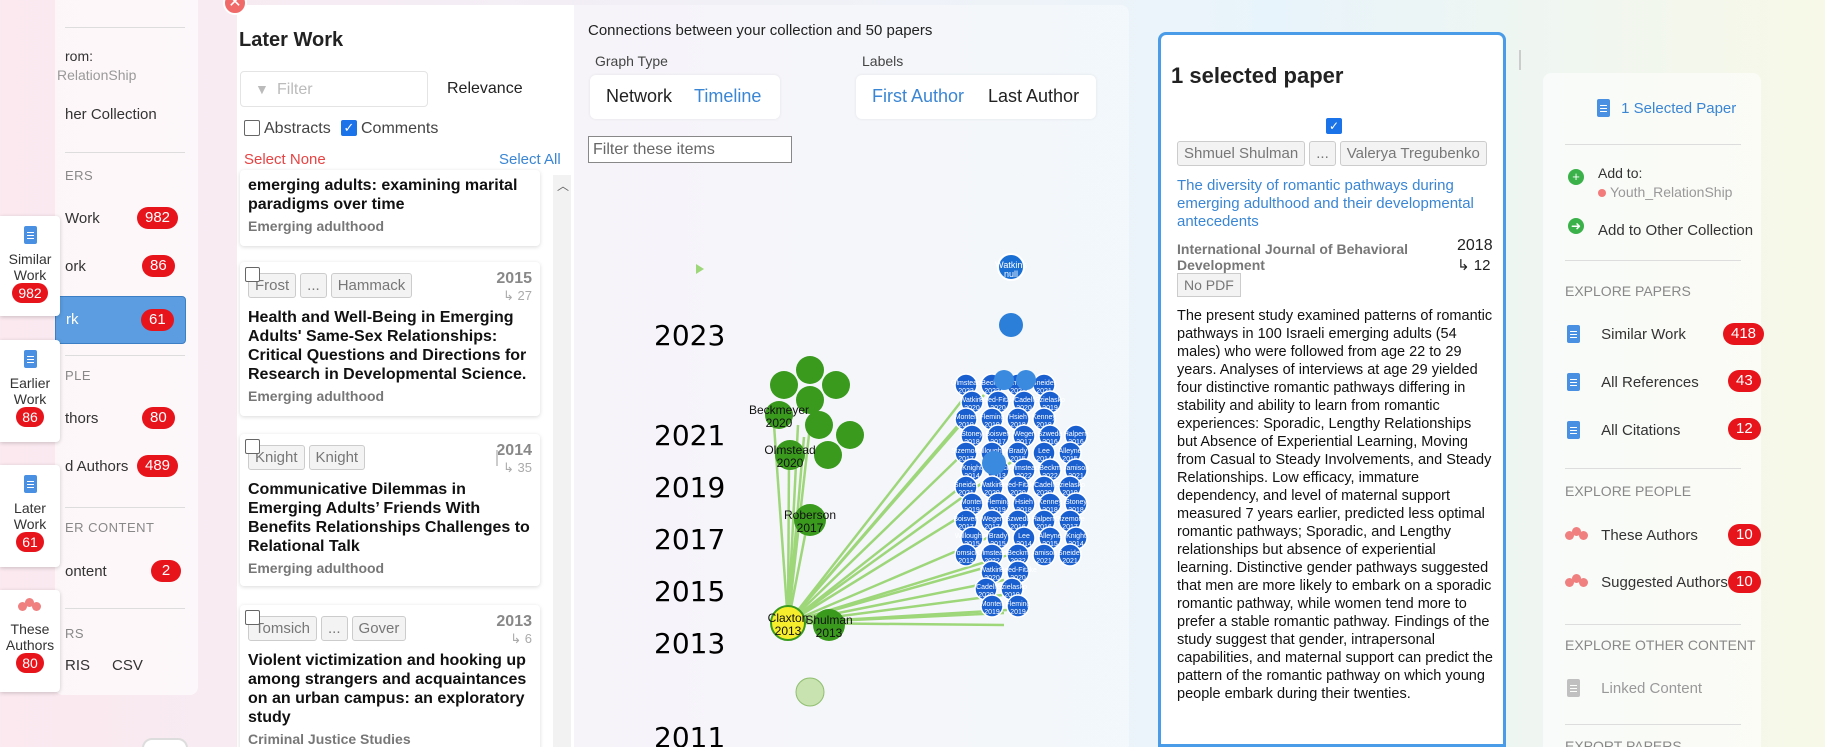 This screenshot has width=1825, height=747. Describe the element at coordinates (165, 742) in the screenshot. I see `toggle-switch` at that location.